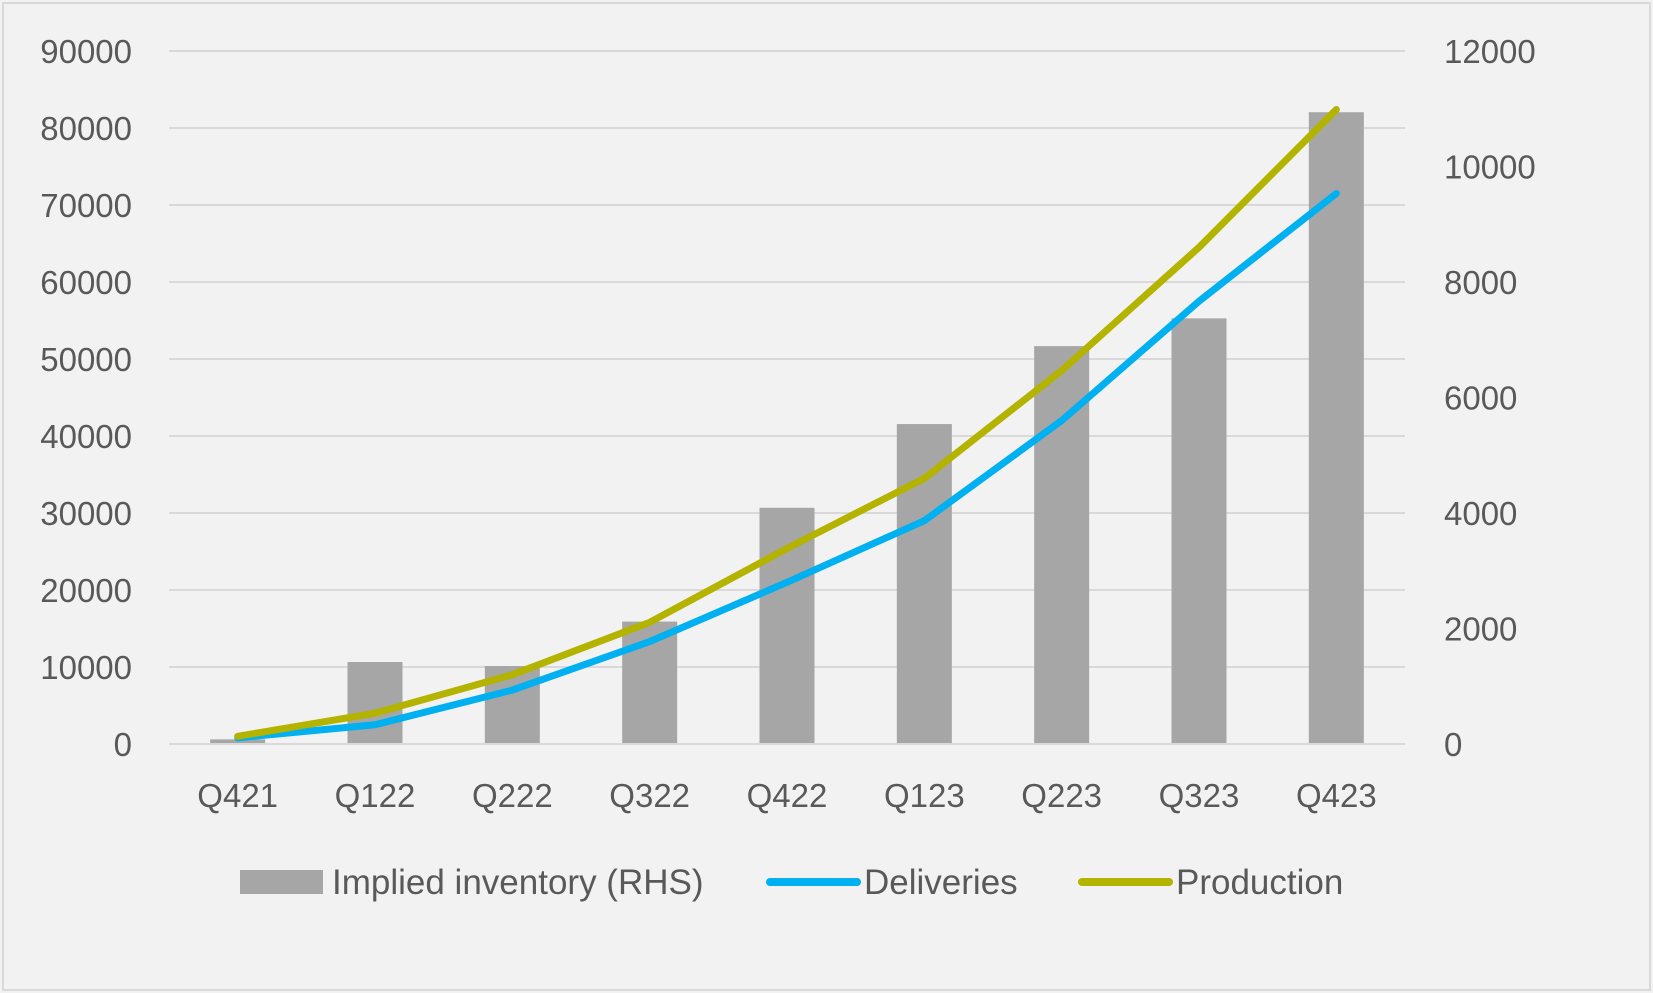 Image resolution: width=1653 pixels, height=993 pixels. What do you see at coordinates (1480, 629) in the screenshot?
I see `right-tick-label: 2000` at bounding box center [1480, 629].